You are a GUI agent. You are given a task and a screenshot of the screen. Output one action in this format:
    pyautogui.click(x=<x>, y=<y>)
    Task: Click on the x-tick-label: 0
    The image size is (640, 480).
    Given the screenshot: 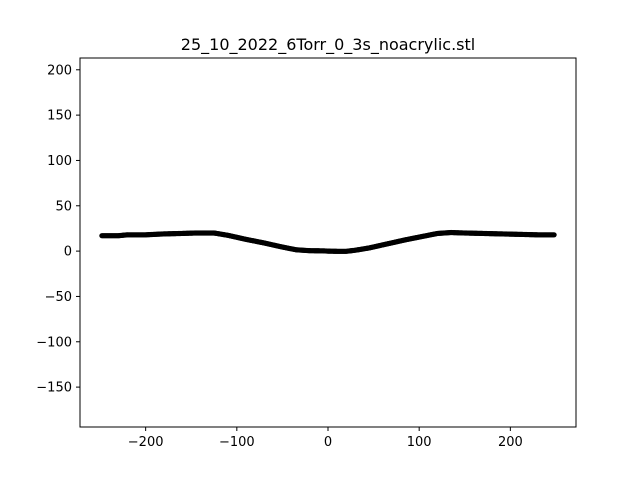 What is the action you would take?
    pyautogui.click(x=328, y=442)
    